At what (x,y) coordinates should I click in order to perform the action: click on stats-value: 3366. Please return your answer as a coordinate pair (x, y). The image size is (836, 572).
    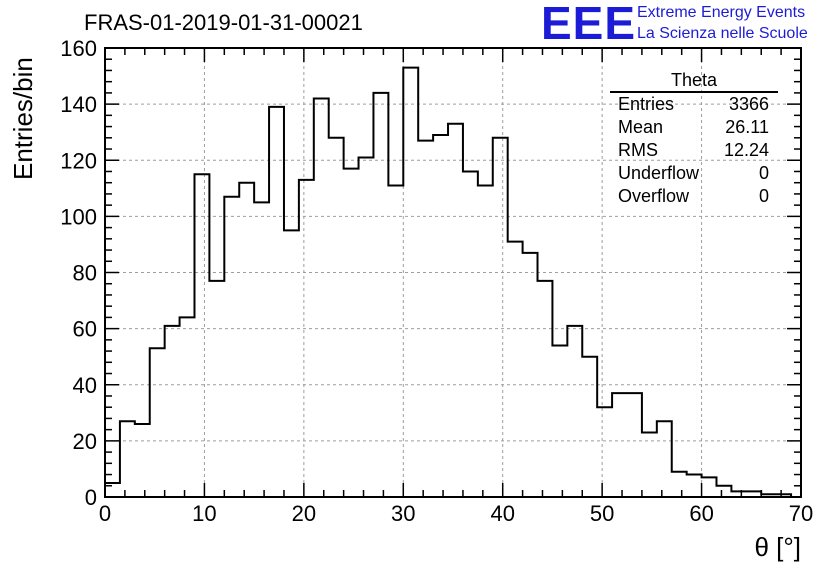
    Looking at the image, I should click on (748, 104).